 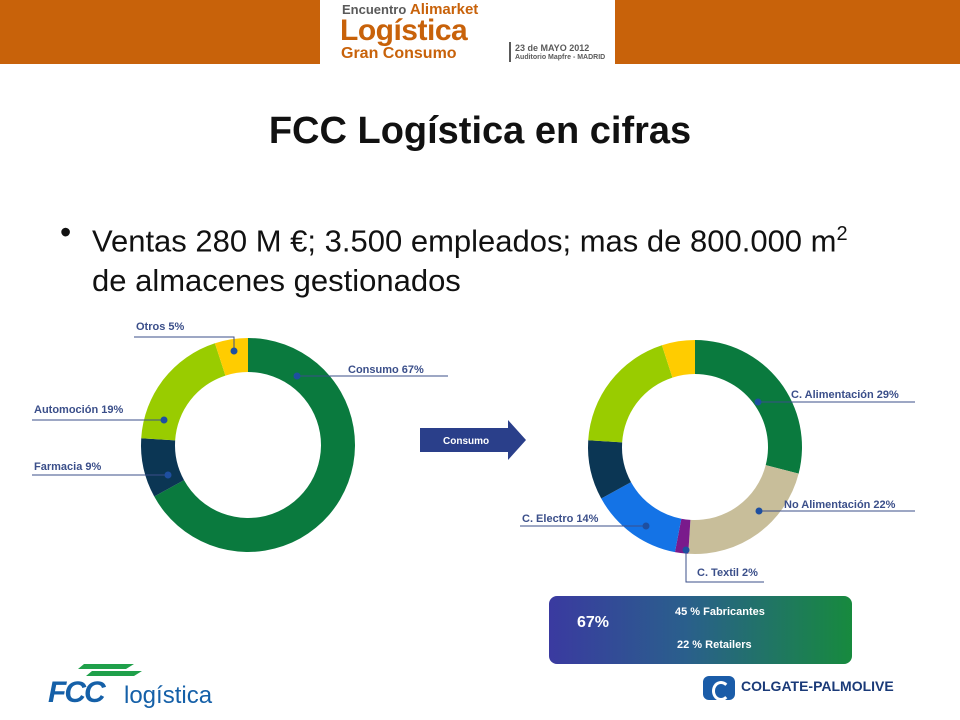 I want to click on slice-label-2: Automoción 19%, so click(x=78, y=410).